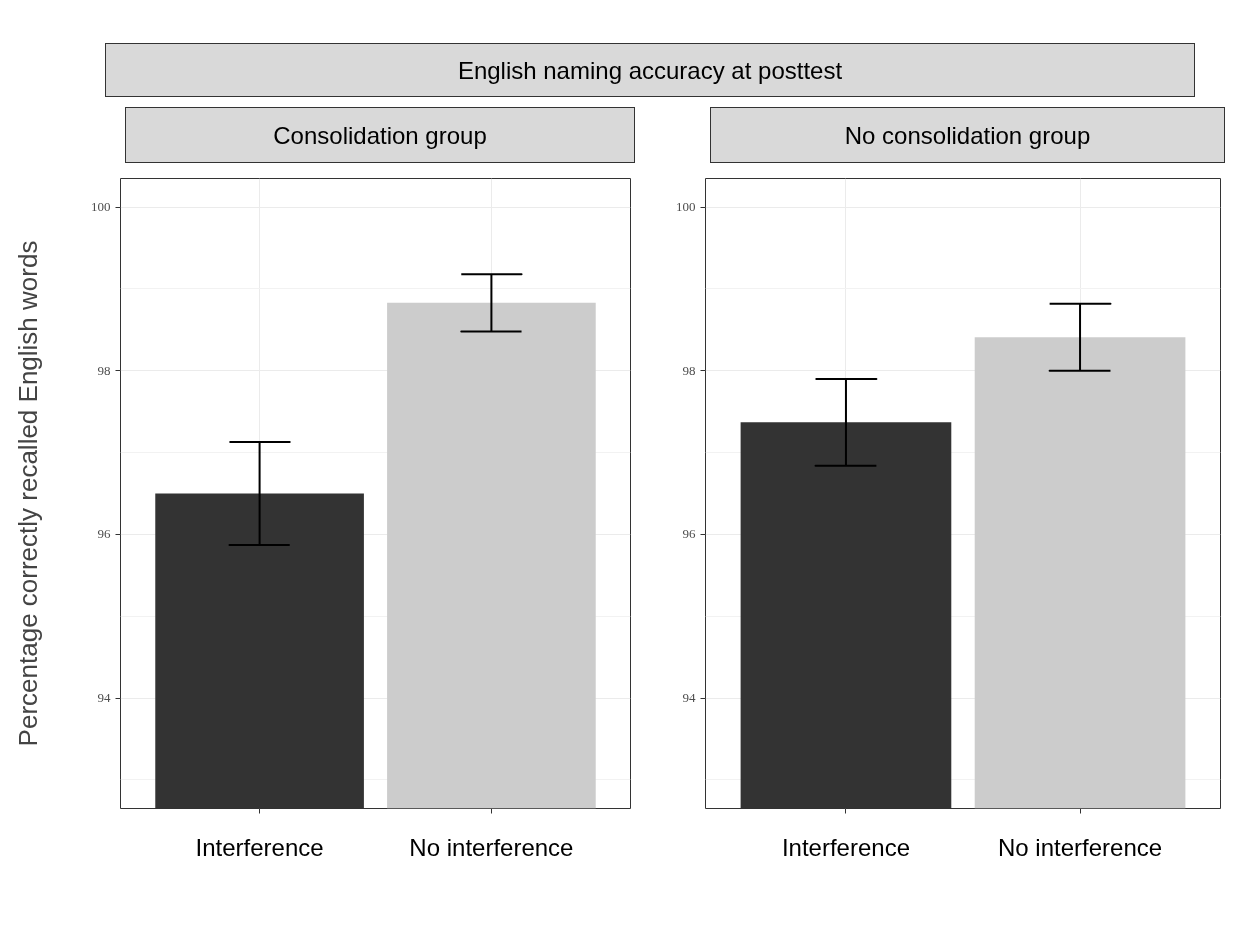  I want to click on chart-subtitle: No consolidation group, so click(967, 136).